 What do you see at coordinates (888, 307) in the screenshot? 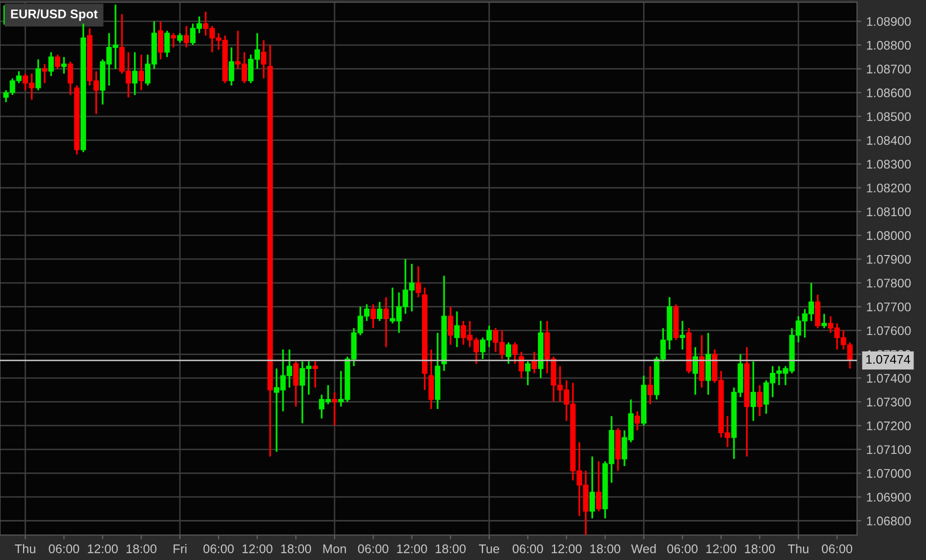
I see `y-tick-label: 1.07700` at bounding box center [888, 307].